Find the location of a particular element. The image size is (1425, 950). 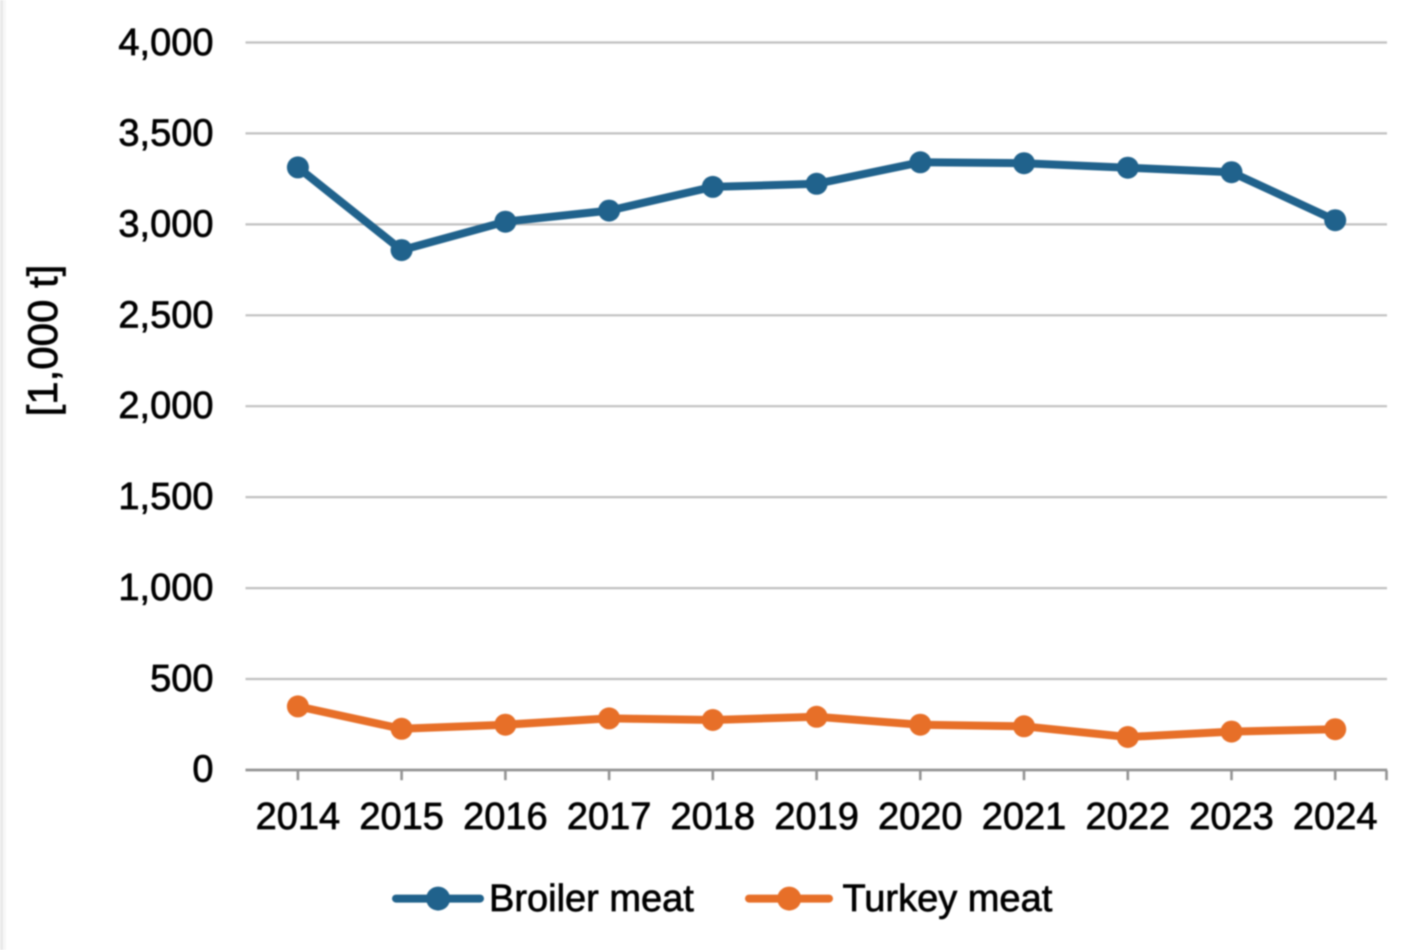

svg-text: 0 is located at coordinates (202, 770).